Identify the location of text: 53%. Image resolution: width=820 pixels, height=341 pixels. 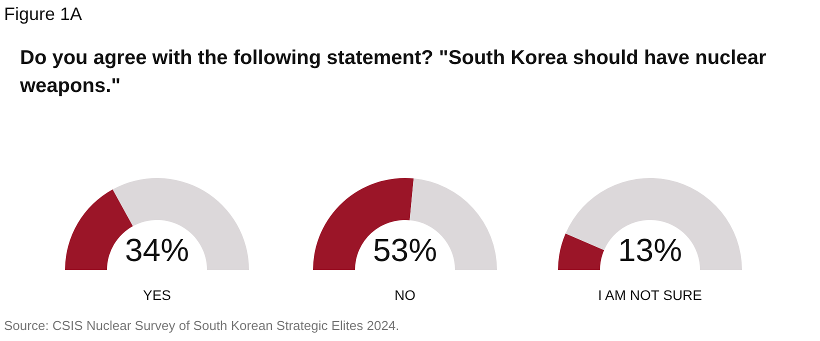
(405, 250).